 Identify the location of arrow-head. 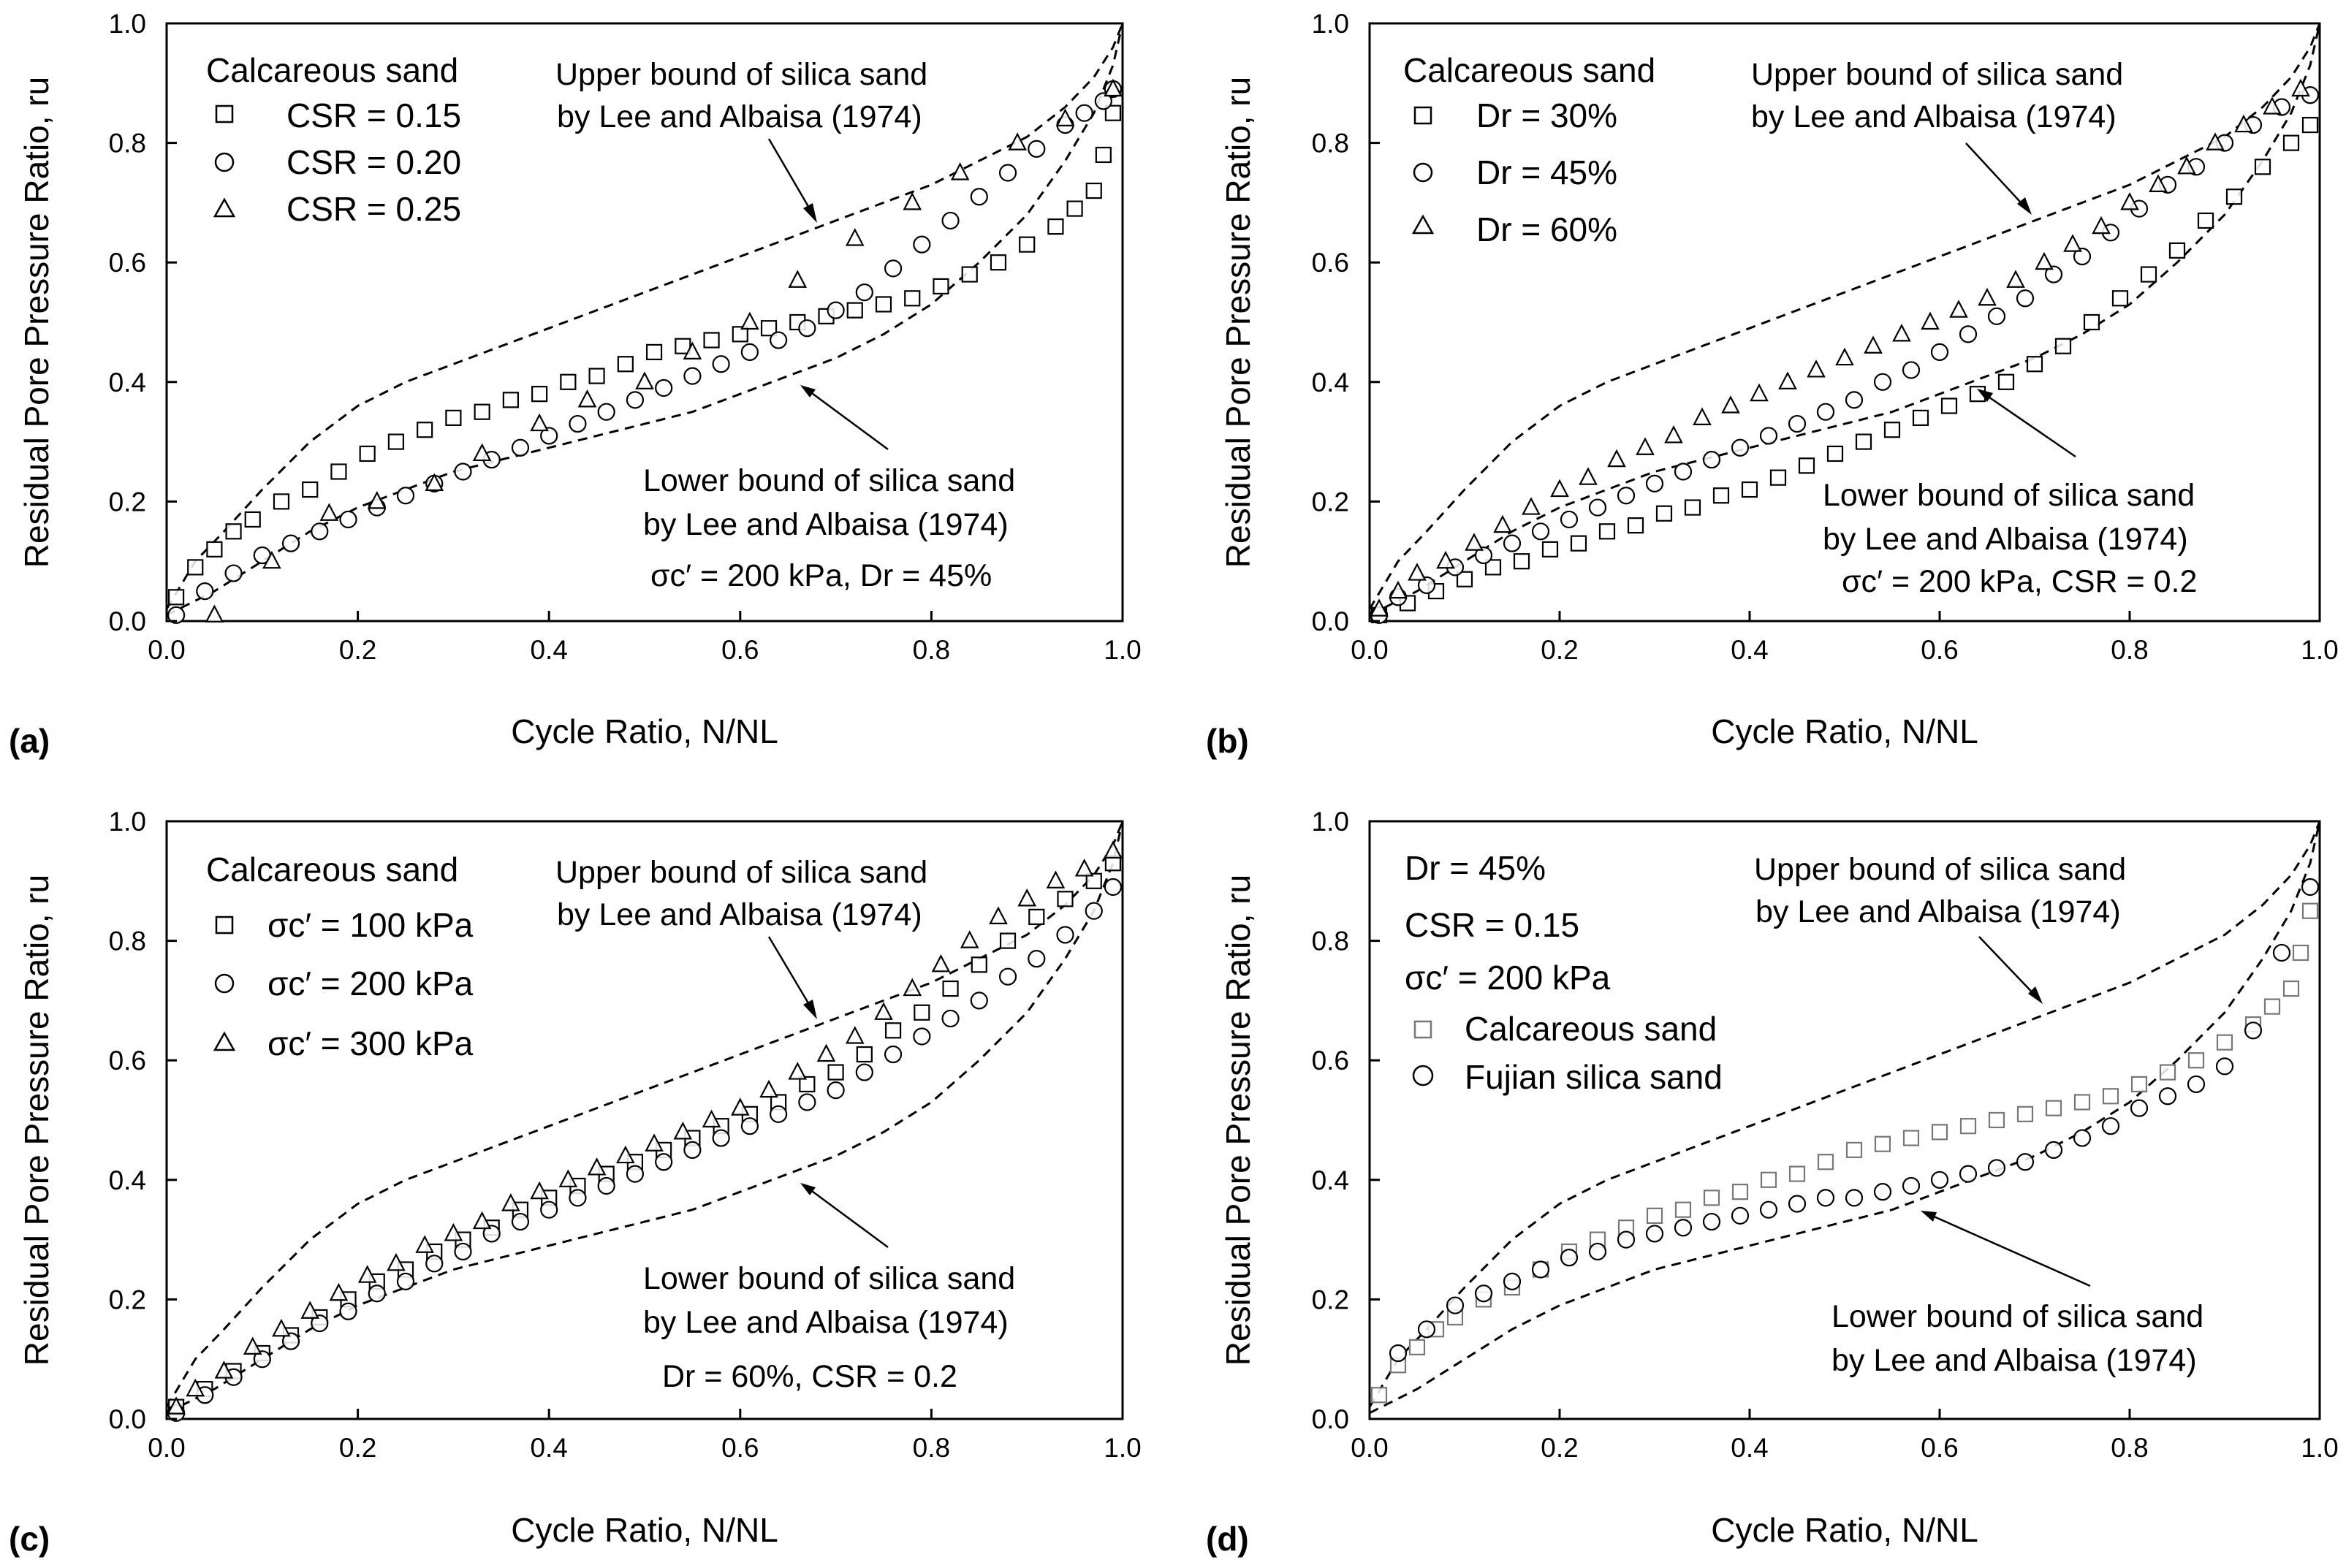
(808, 1189).